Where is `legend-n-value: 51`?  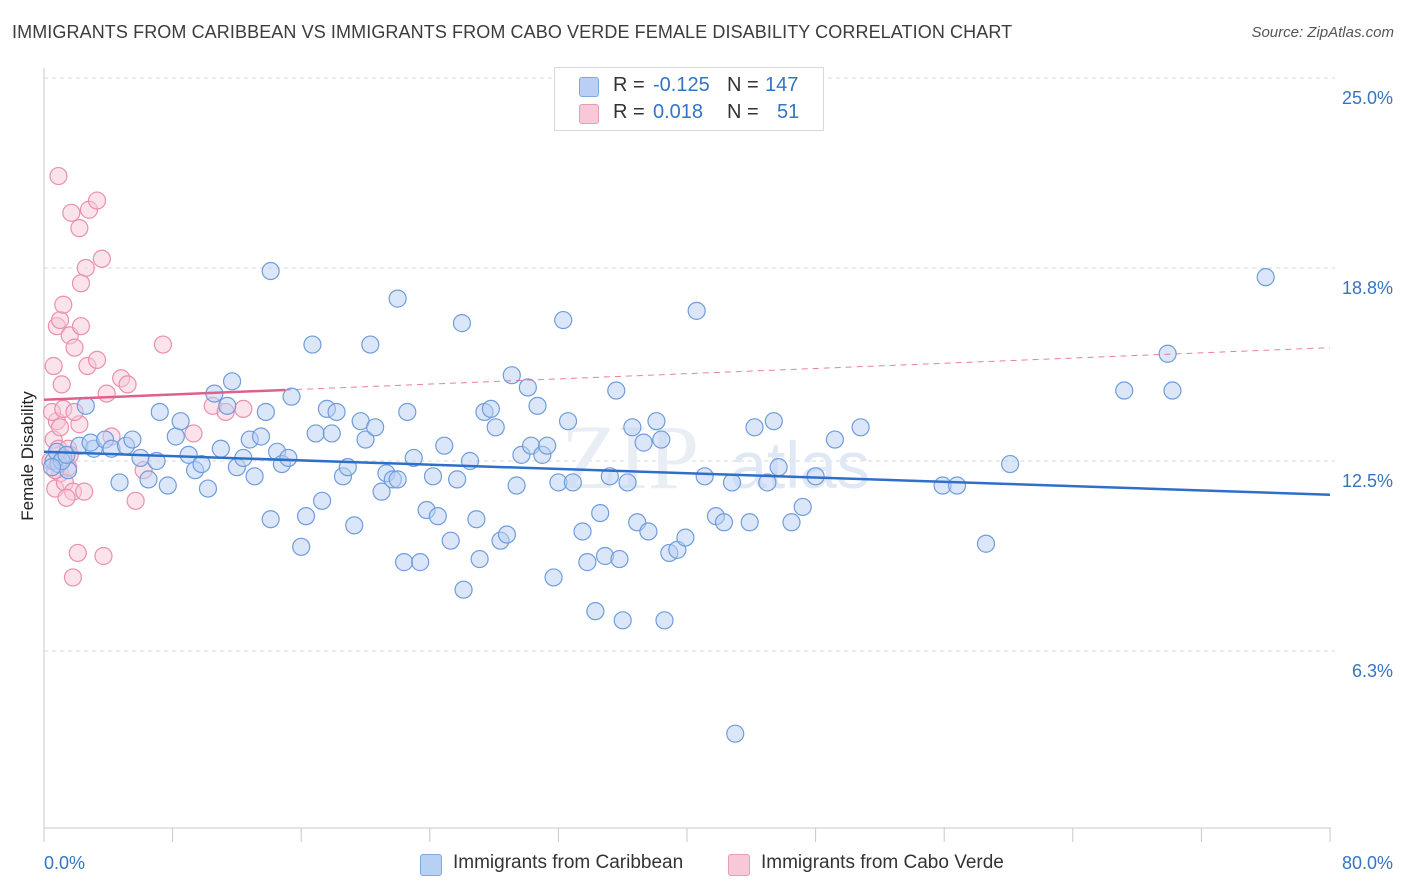 legend-n-value: 51 is located at coordinates (788, 112).